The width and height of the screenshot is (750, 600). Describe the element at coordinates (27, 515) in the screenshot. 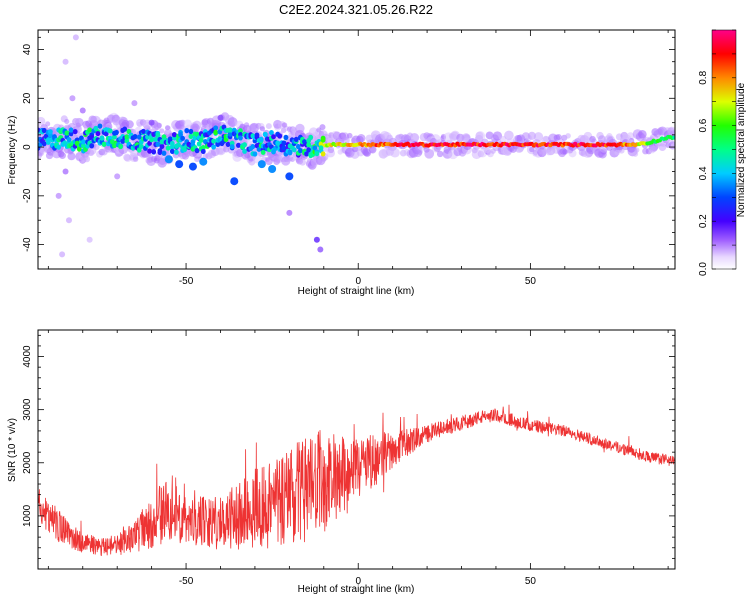

I see `y-tick-label: 1000` at that location.